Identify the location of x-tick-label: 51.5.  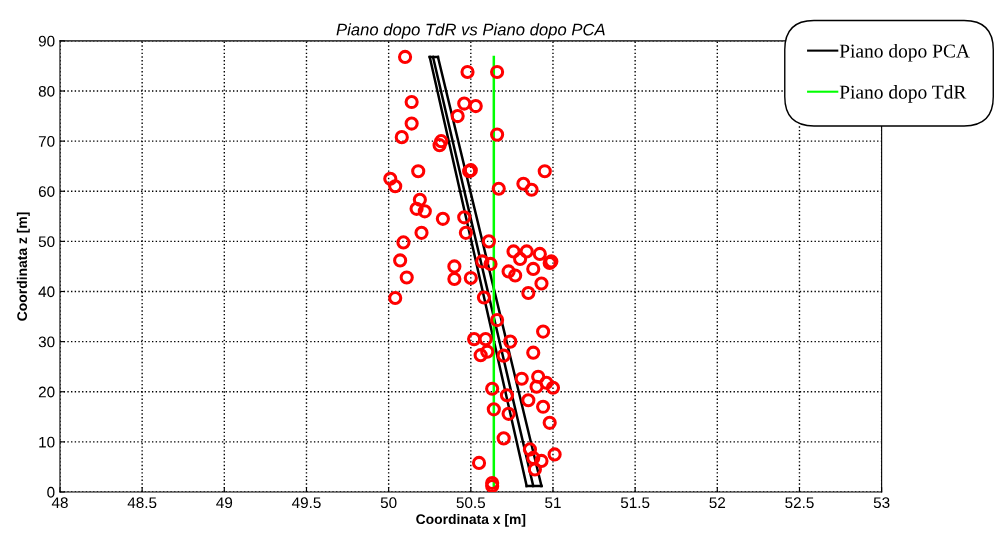
(635, 503).